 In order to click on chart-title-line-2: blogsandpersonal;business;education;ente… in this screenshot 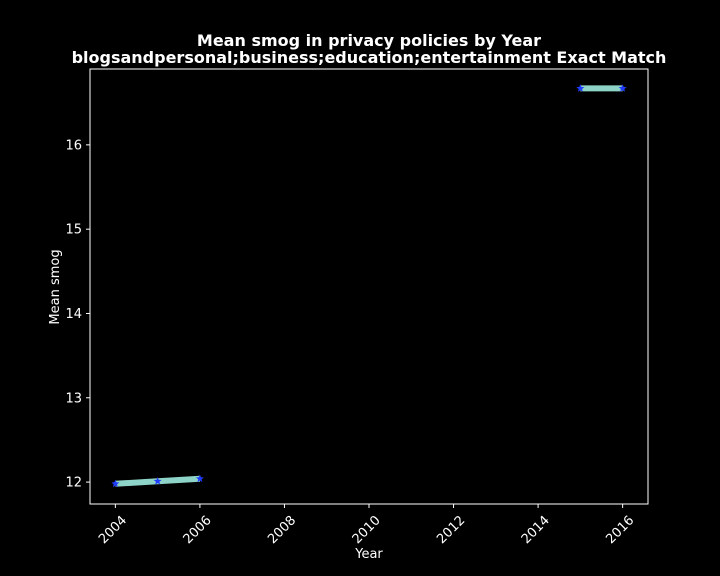, I will do `click(369, 57)`.